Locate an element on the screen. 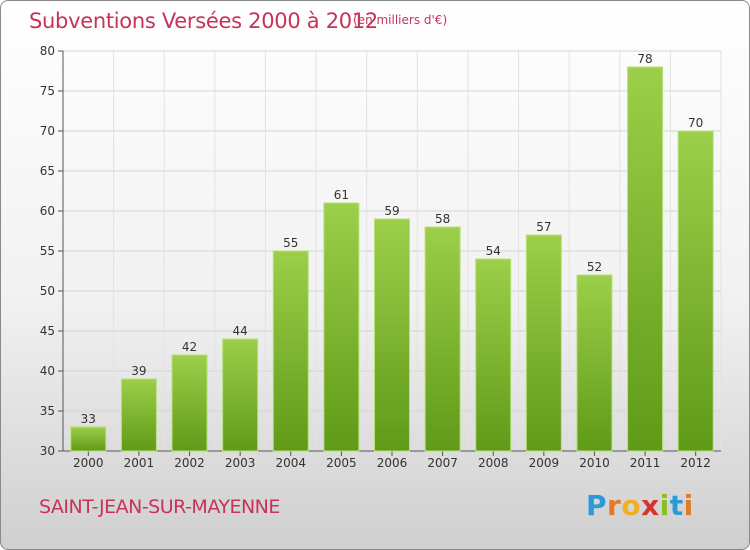  data-label-2002: 42 is located at coordinates (189, 347).